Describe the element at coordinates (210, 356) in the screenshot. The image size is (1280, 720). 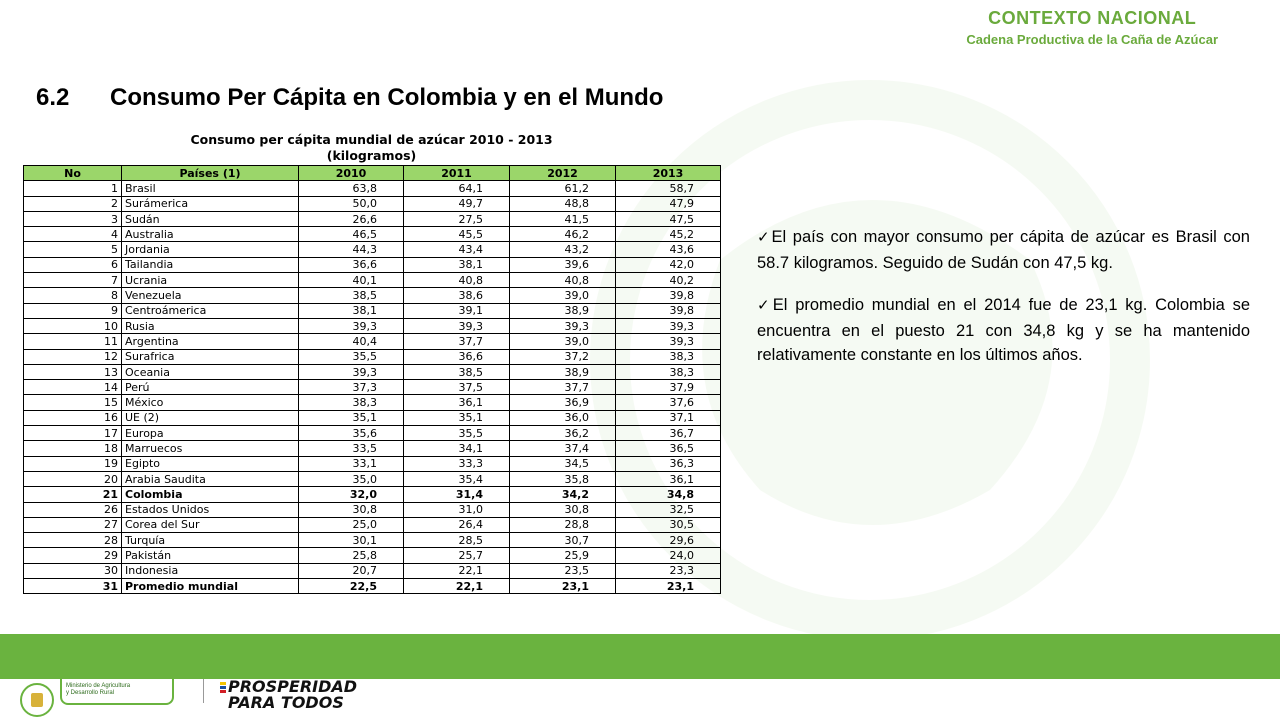
I see `country-cell: Surafrica` at that location.